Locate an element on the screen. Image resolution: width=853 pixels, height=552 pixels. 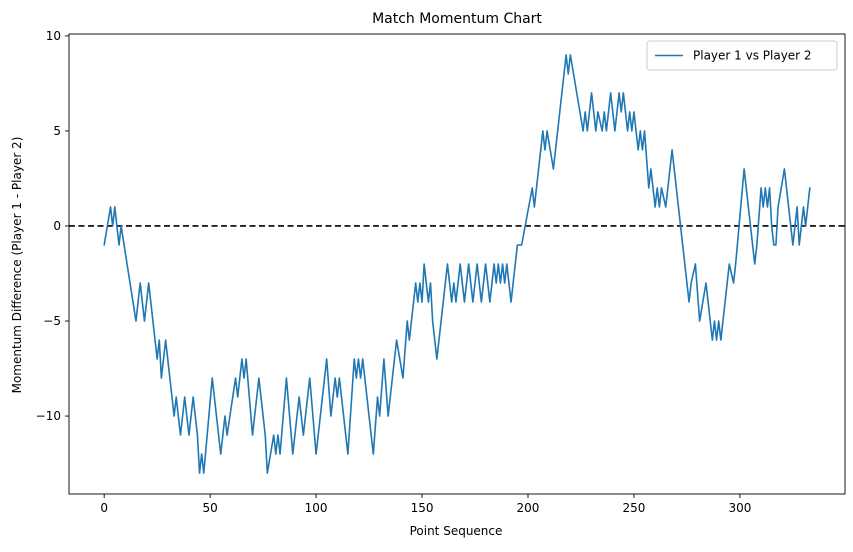
y-tick-label: 5 is located at coordinates (57, 131).